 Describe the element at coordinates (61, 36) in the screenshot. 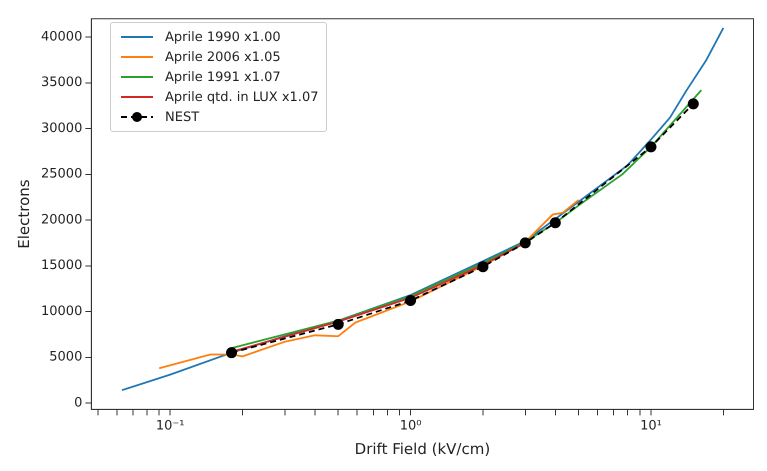

I see `y-tick-label: 40000` at that location.